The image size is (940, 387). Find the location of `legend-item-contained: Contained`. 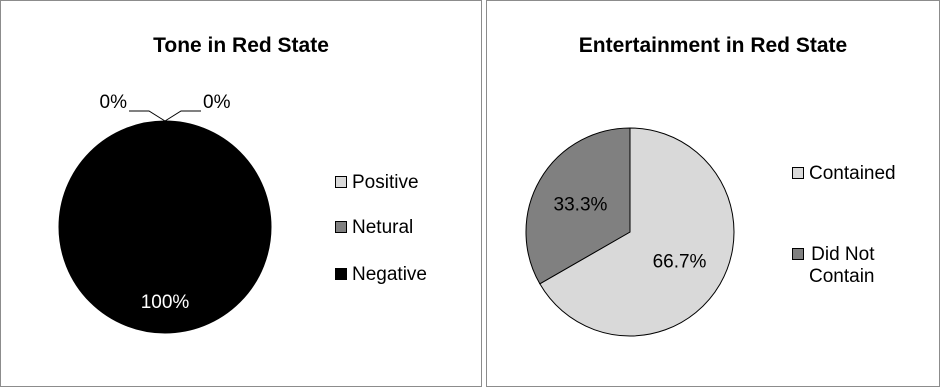

legend-item-contained: Contained is located at coordinates (844, 174).